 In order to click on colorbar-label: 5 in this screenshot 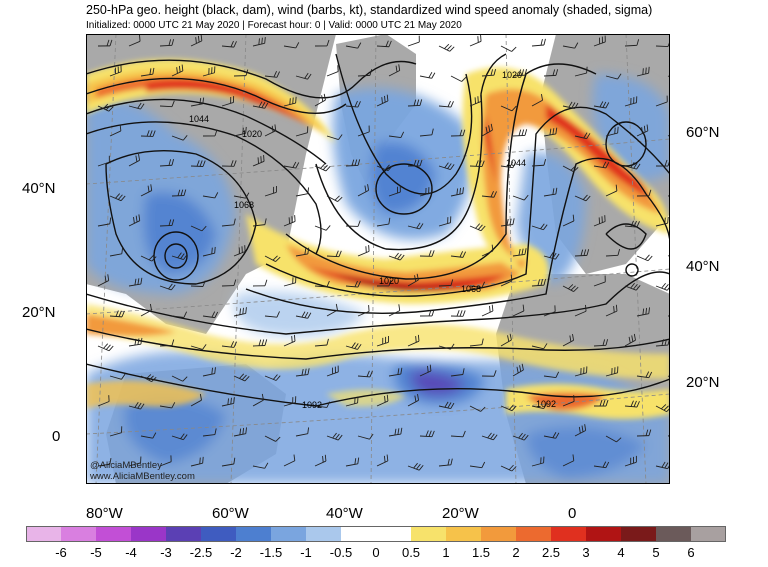, I will do `click(656, 552)`.